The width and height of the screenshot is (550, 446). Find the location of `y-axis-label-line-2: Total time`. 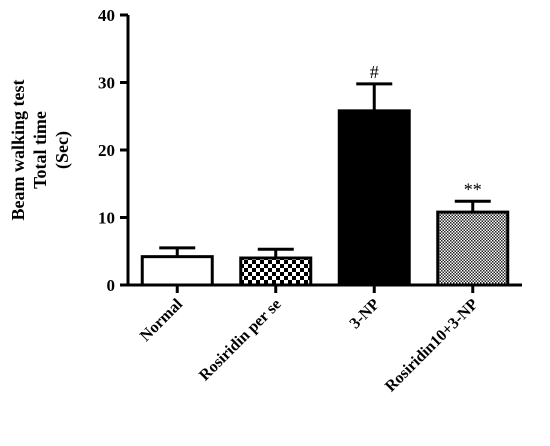

y-axis-label-line-2: Total time is located at coordinates (40, 150).